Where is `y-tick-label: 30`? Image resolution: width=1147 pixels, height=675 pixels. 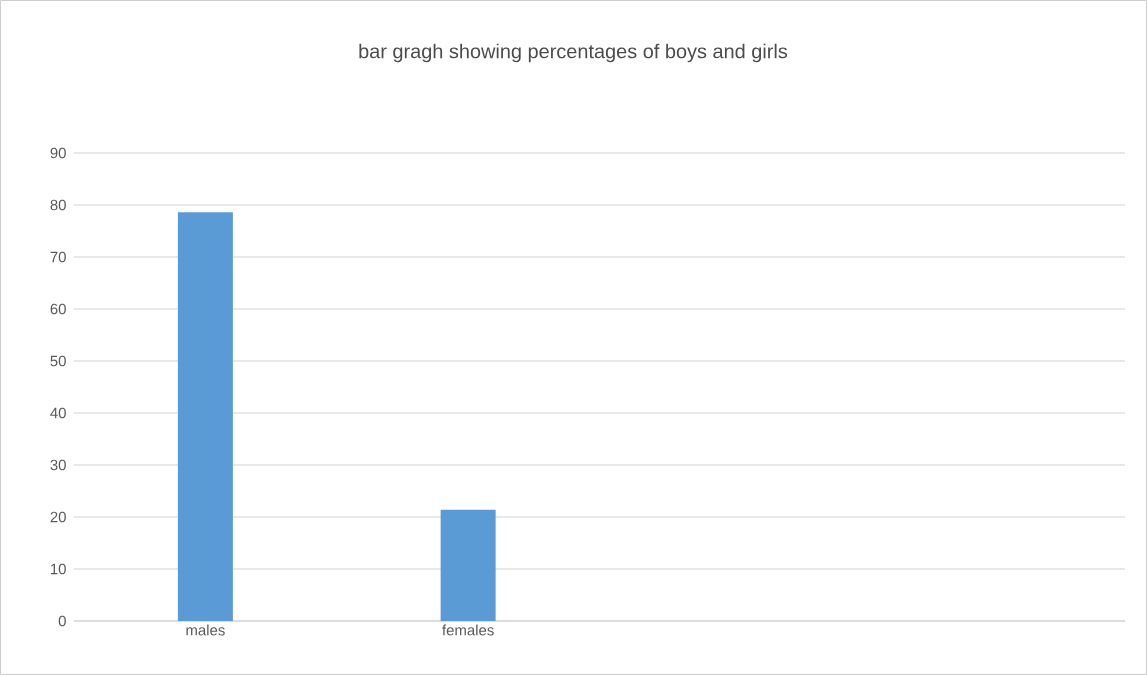 y-tick-label: 30 is located at coordinates (58, 465).